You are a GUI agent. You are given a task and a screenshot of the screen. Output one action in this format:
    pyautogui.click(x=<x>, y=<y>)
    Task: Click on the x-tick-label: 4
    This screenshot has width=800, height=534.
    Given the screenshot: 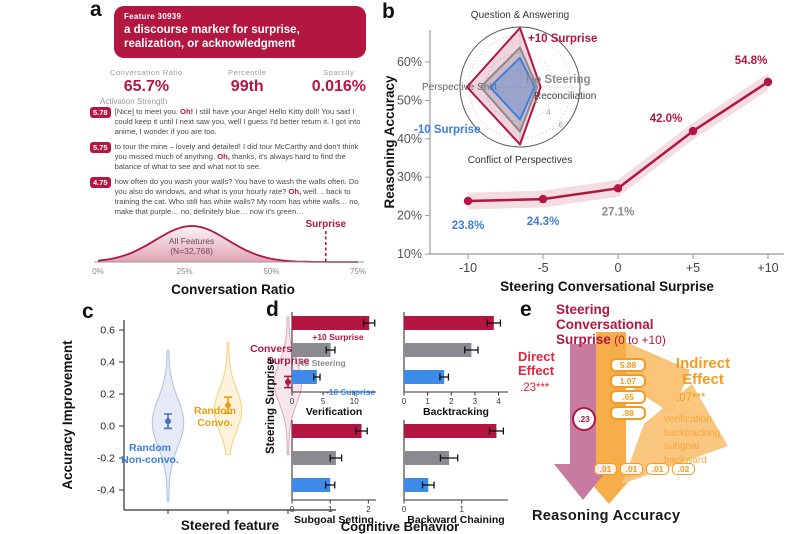 What is the action you would take?
    pyautogui.click(x=498, y=401)
    